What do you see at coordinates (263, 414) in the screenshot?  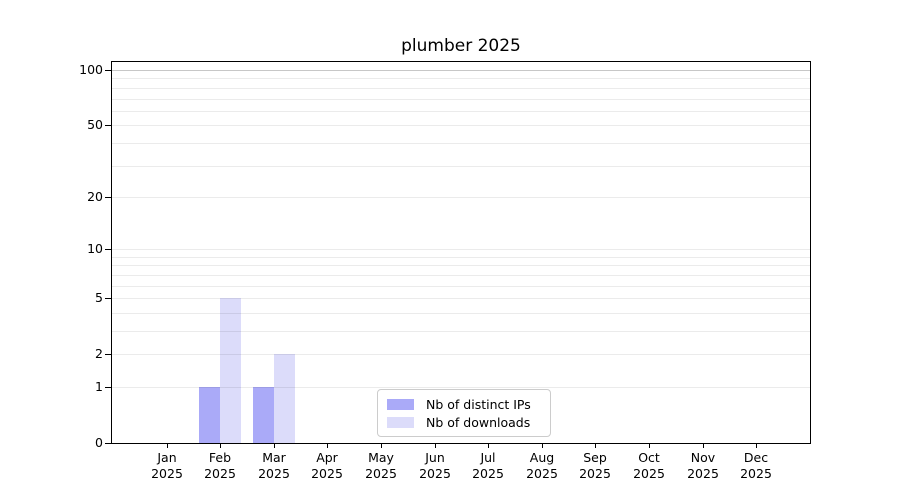 I see `bar-distinct-ips-mar` at bounding box center [263, 414].